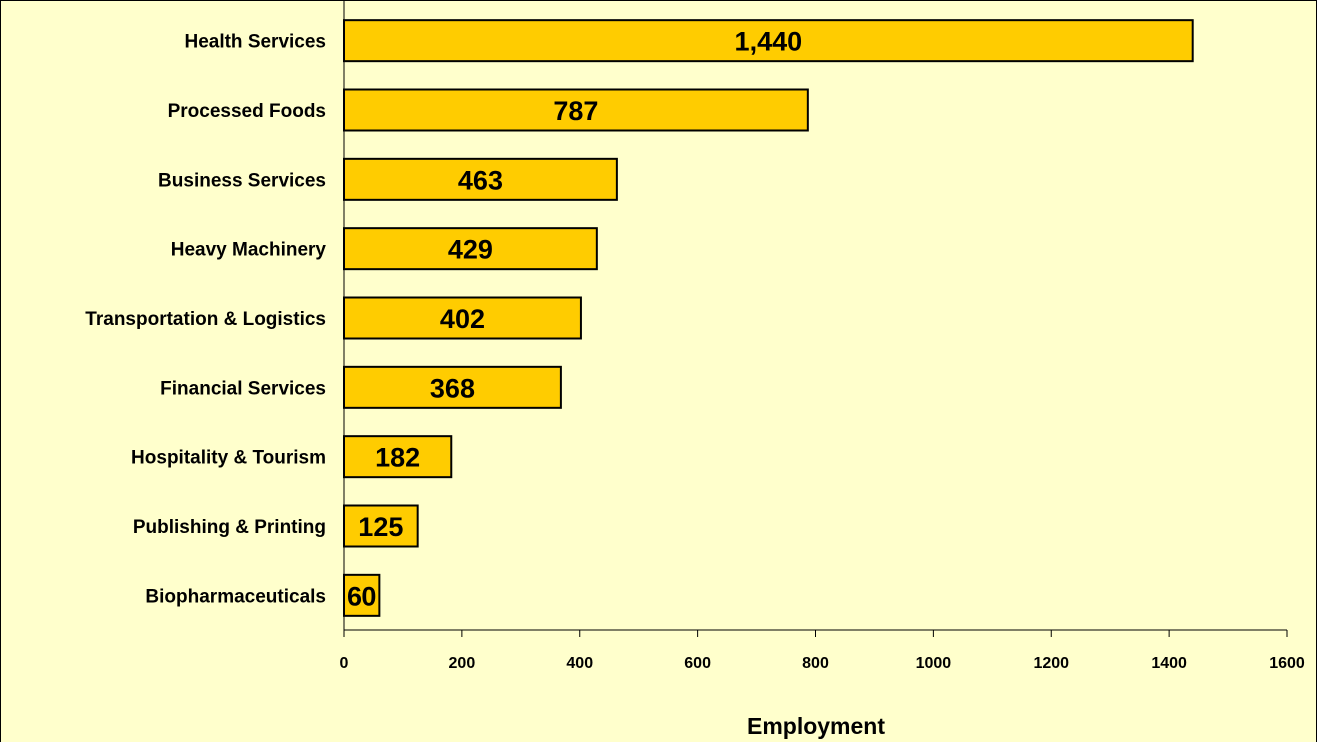 The height and width of the screenshot is (743, 1317). What do you see at coordinates (452, 388) in the screenshot?
I see `bar-value-label: 368` at bounding box center [452, 388].